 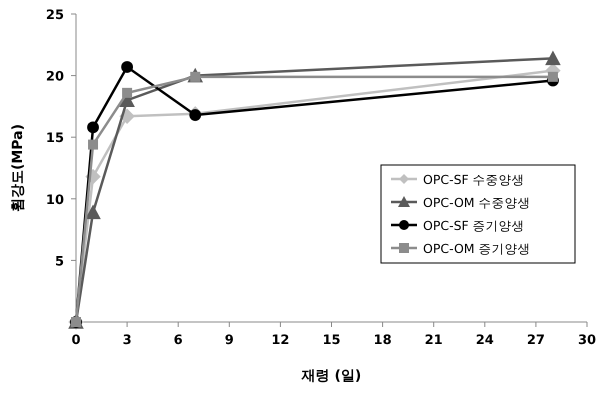 What do you see at coordinates (178, 340) in the screenshot?
I see `x-tick-label: 6` at bounding box center [178, 340].